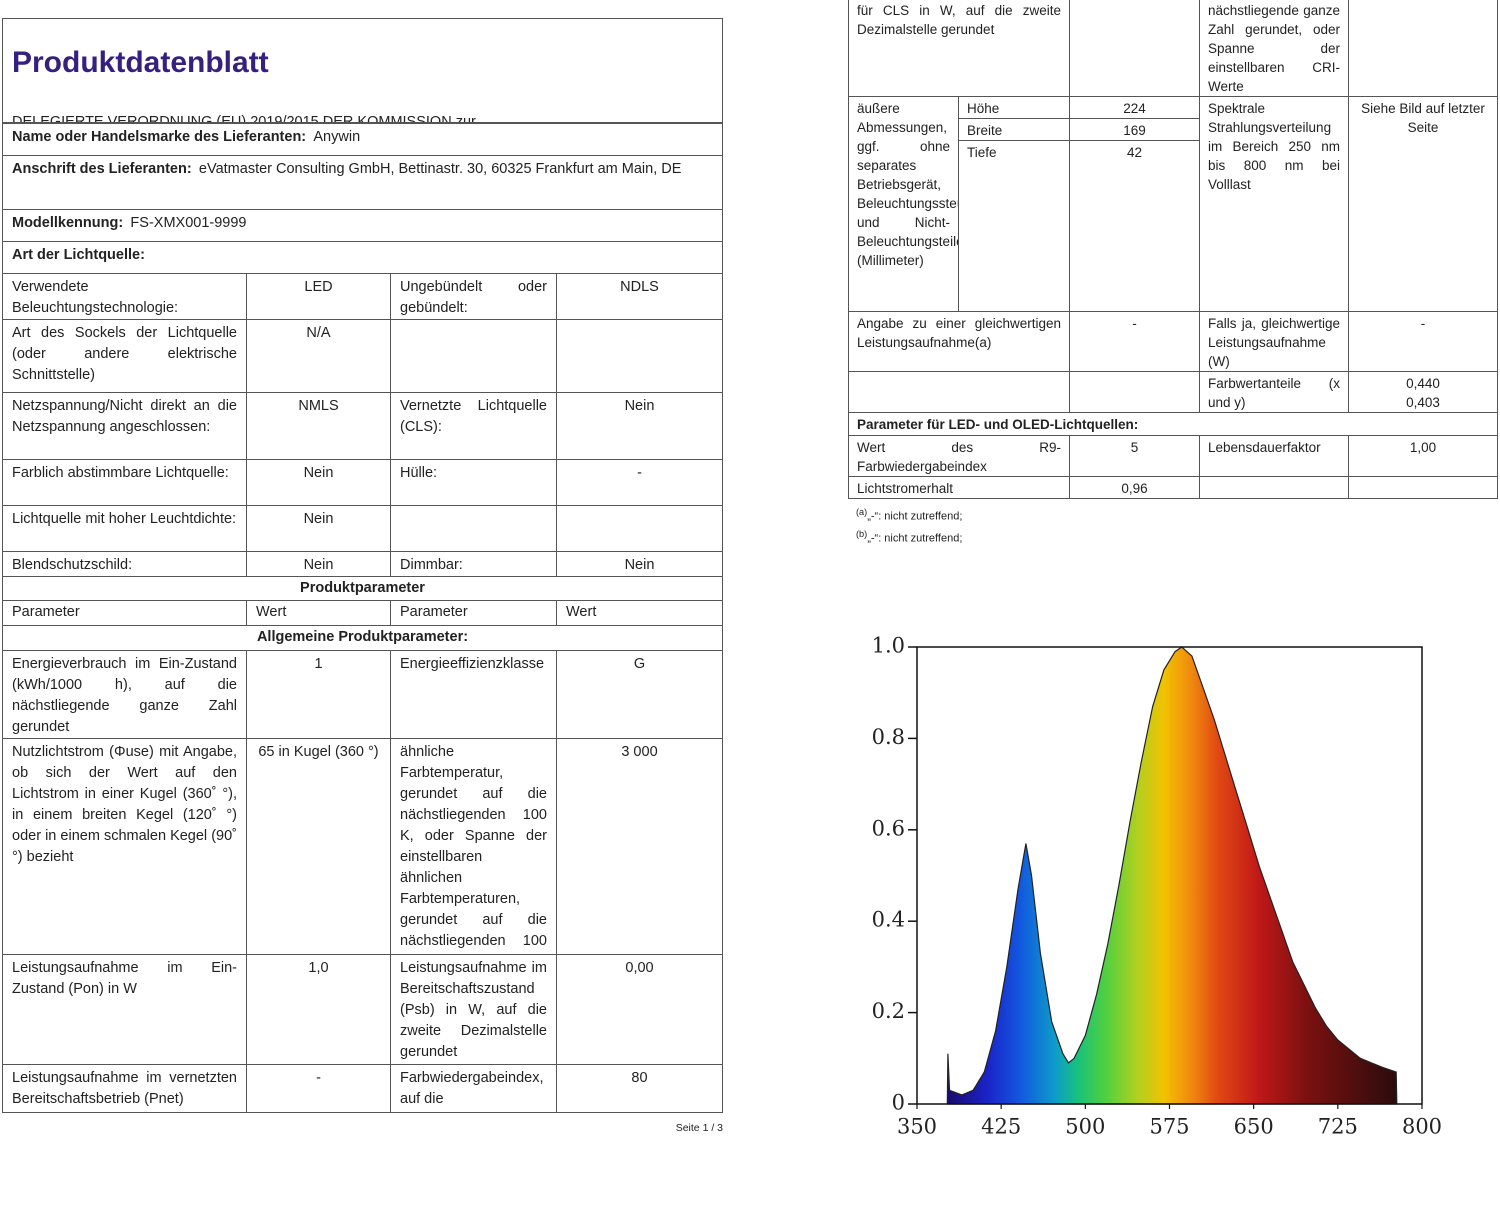 This screenshot has height=1219, width=1500. I want to click on table-cell: N/A, so click(318, 356).